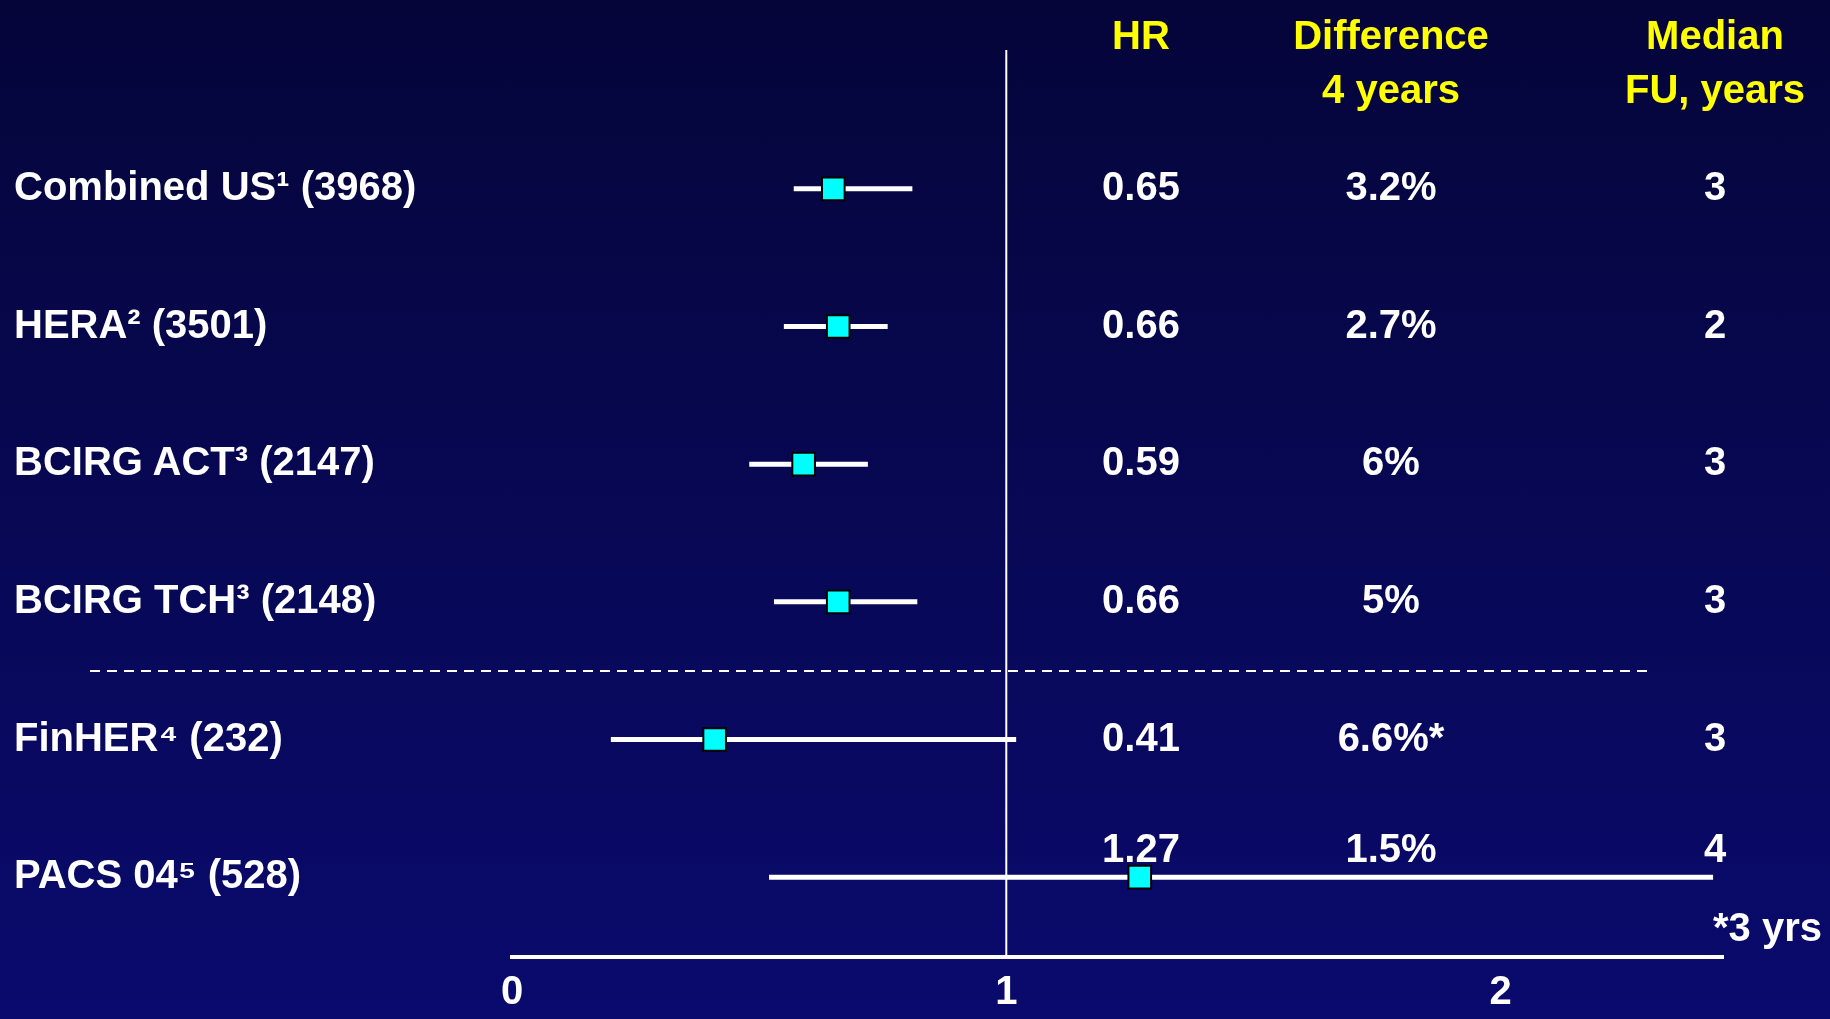 This screenshot has width=1830, height=1019. Describe the element at coordinates (1006, 990) in the screenshot. I see `x-tick-label: 1` at that location.